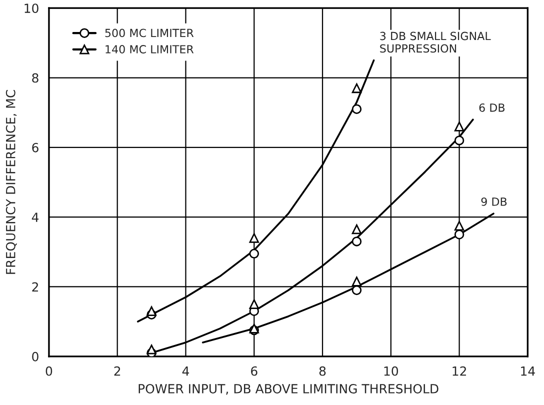 The image size is (544, 405). I want to click on x-tick-label: 6, so click(254, 371).